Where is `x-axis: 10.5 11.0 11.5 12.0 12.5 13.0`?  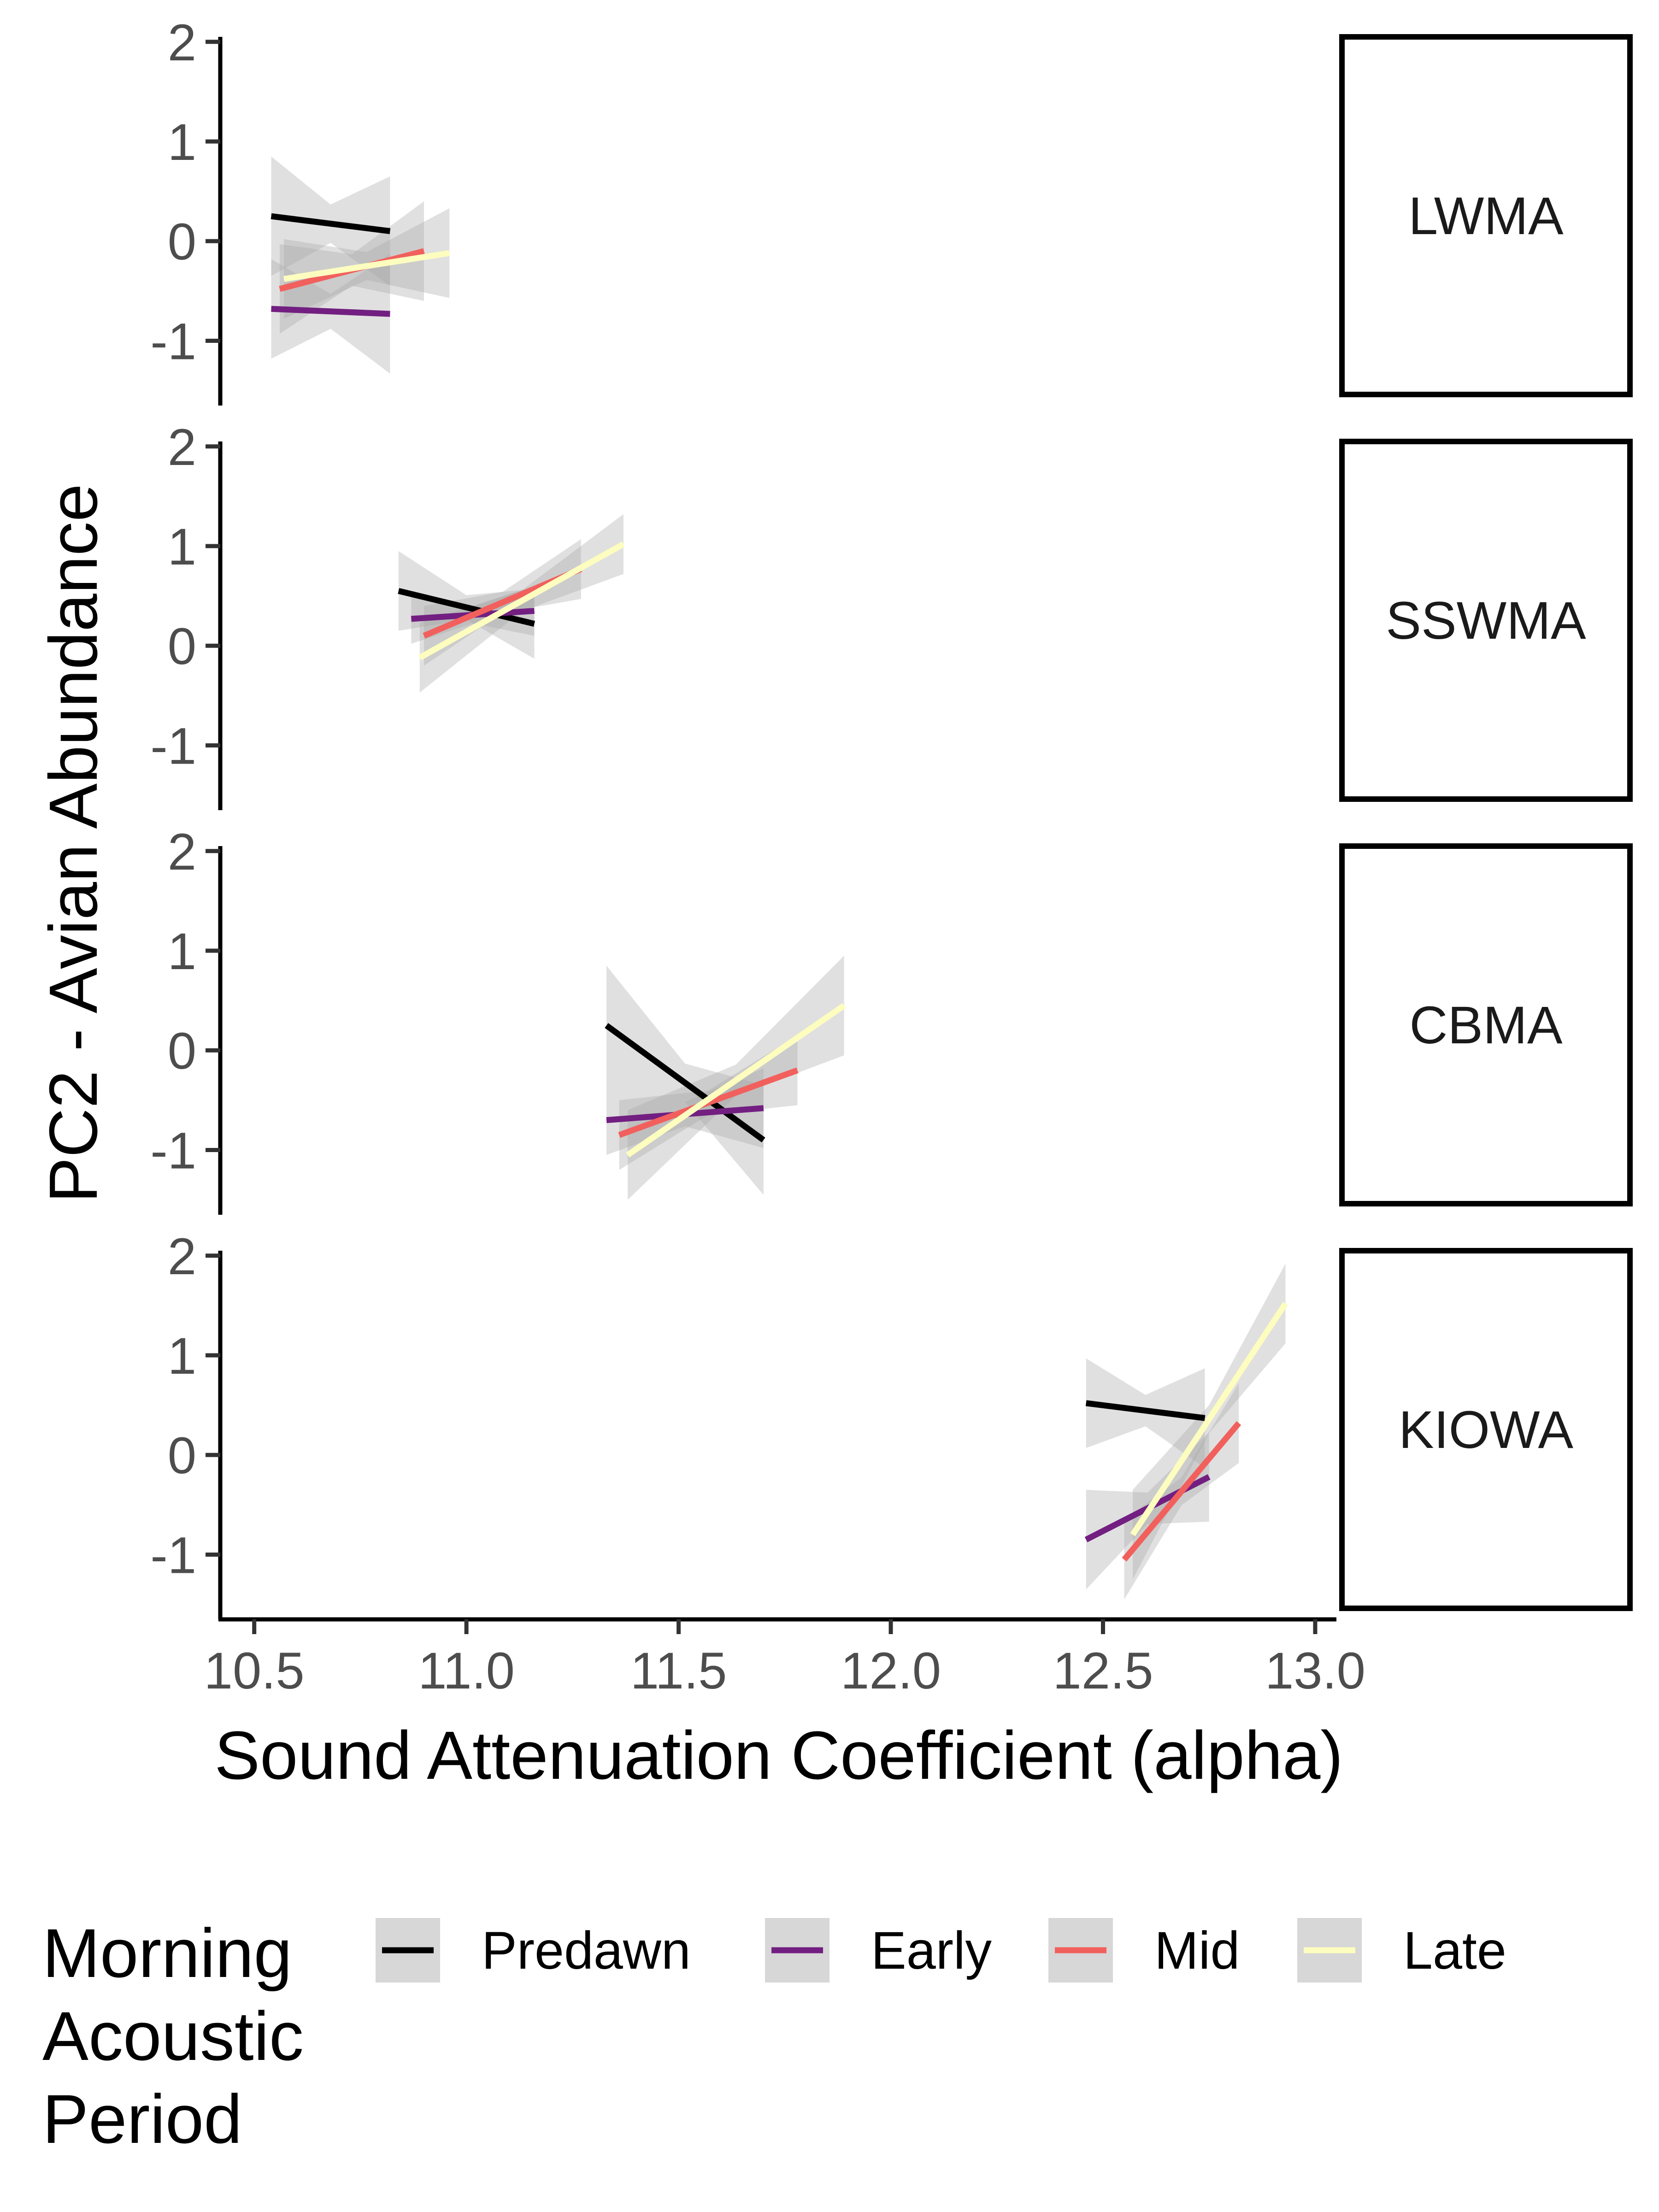 x-axis: 10.5 11.0 11.5 12.0 12.5 13.0 is located at coordinates (784, 1658).